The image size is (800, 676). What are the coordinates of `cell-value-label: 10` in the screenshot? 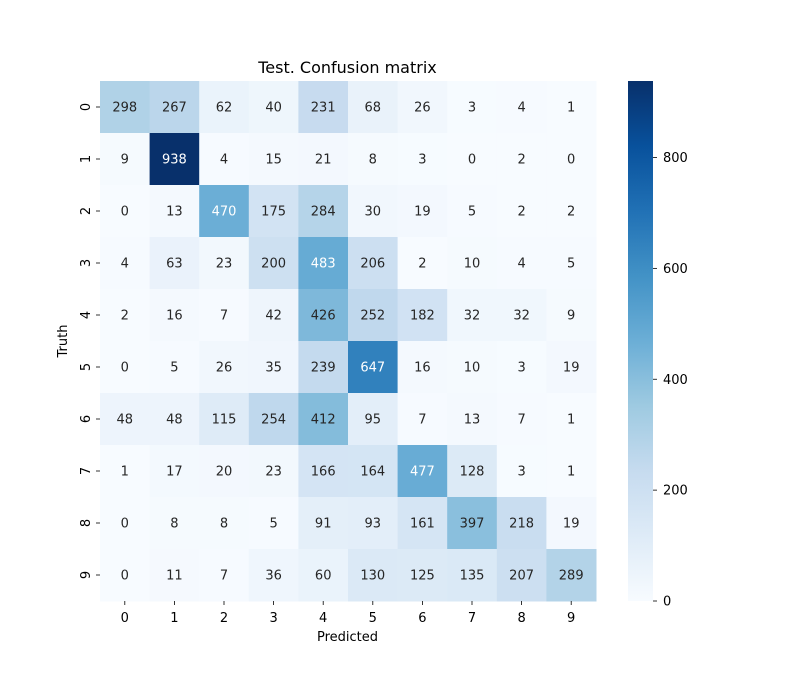 It's located at (472, 368).